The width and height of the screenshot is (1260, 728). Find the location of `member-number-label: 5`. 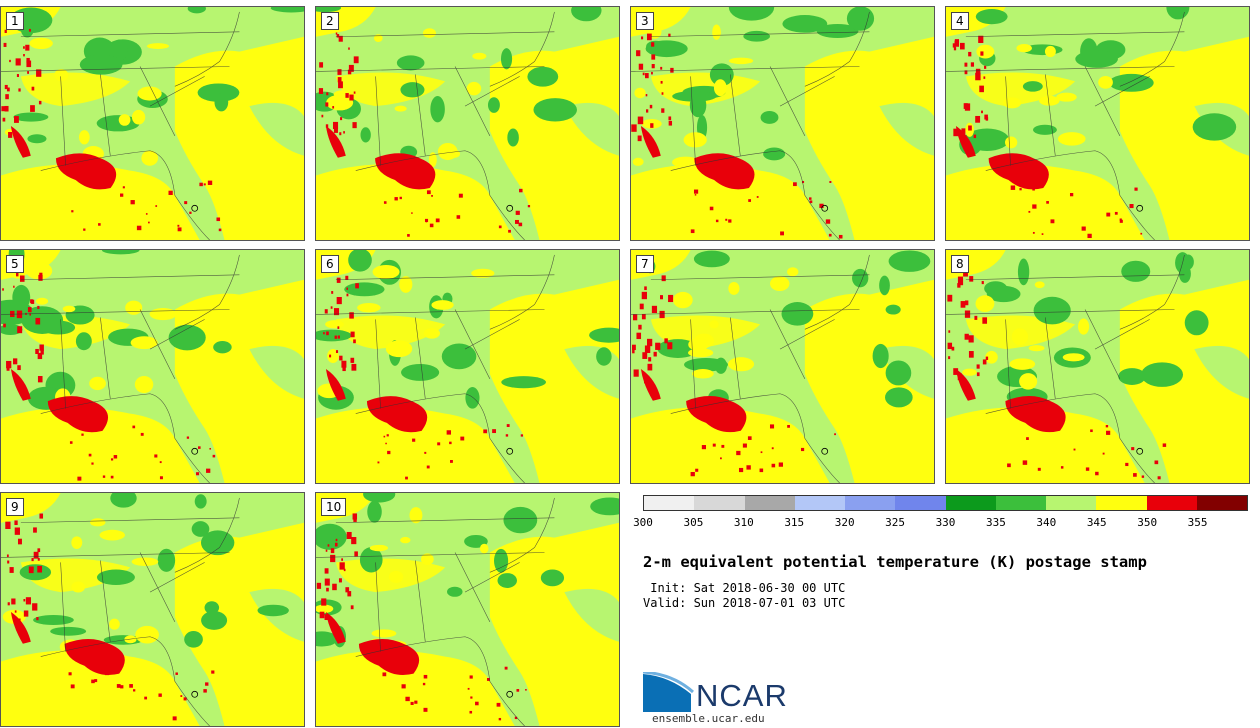

member-number-label: 5 is located at coordinates (15, 264).